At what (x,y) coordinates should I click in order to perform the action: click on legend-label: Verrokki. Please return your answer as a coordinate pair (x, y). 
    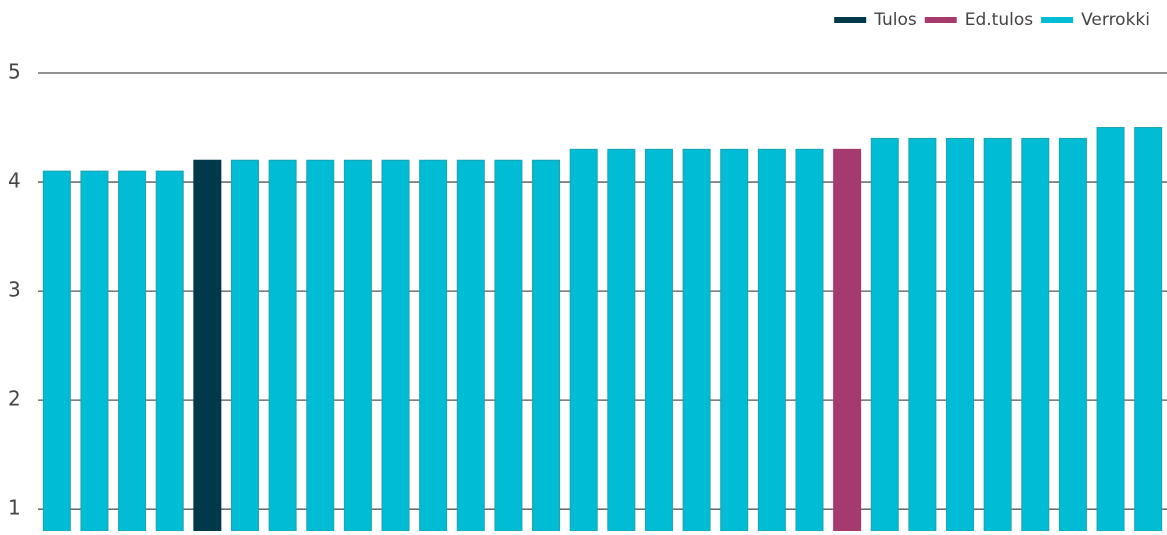
    Looking at the image, I should click on (1115, 20).